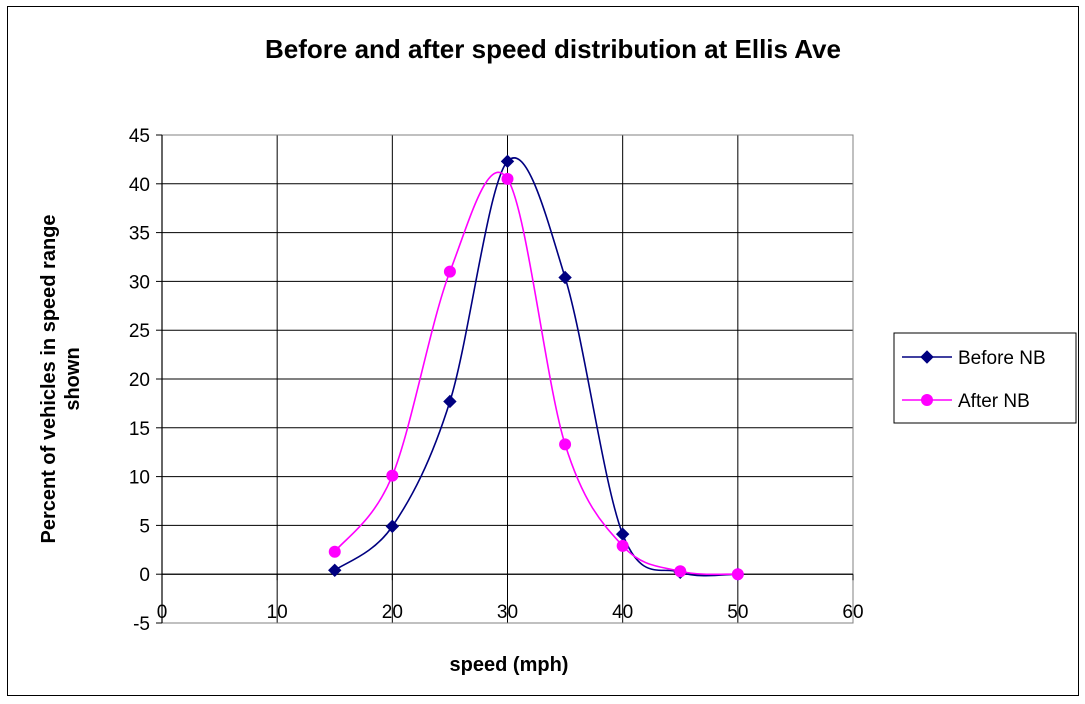 Image resolution: width=1085 pixels, height=704 pixels. What do you see at coordinates (73, 378) in the screenshot?
I see `y-axis-title-line2: shown` at bounding box center [73, 378].